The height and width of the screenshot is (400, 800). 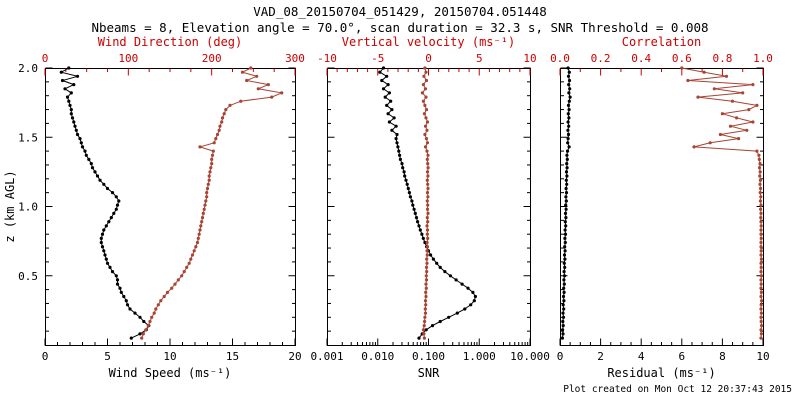 What do you see at coordinates (170, 42) in the screenshot?
I see `svg-text: Wind Direction (deg)` at bounding box center [170, 42].